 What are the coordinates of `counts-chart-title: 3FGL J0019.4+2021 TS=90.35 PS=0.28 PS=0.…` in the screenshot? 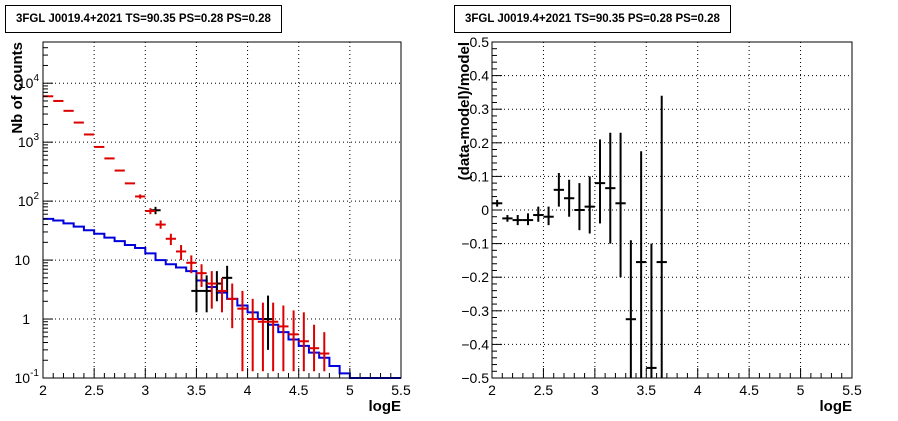 It's located at (143, 19).